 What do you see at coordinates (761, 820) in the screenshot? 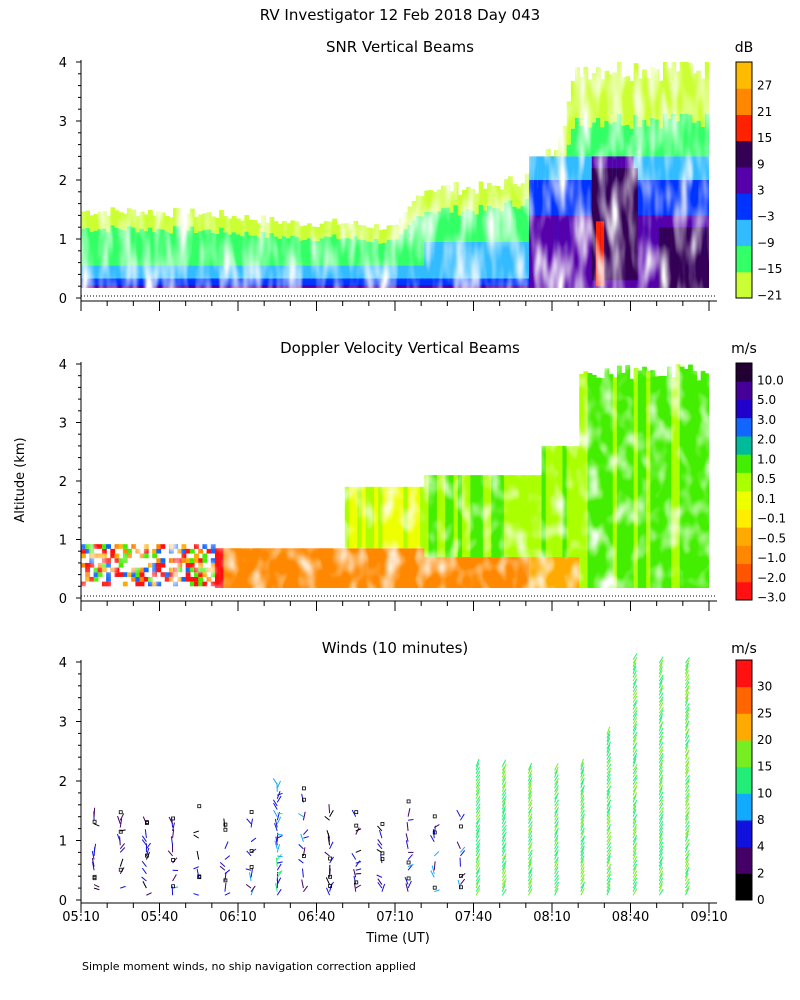
I see `colorbar-tick-label: 8` at bounding box center [761, 820].